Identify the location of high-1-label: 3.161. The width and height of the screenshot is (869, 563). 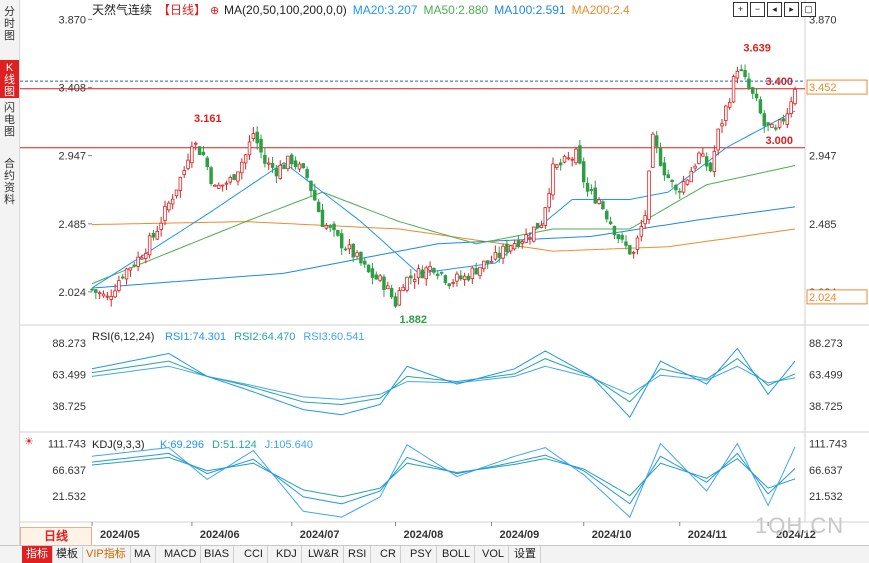
(208, 119).